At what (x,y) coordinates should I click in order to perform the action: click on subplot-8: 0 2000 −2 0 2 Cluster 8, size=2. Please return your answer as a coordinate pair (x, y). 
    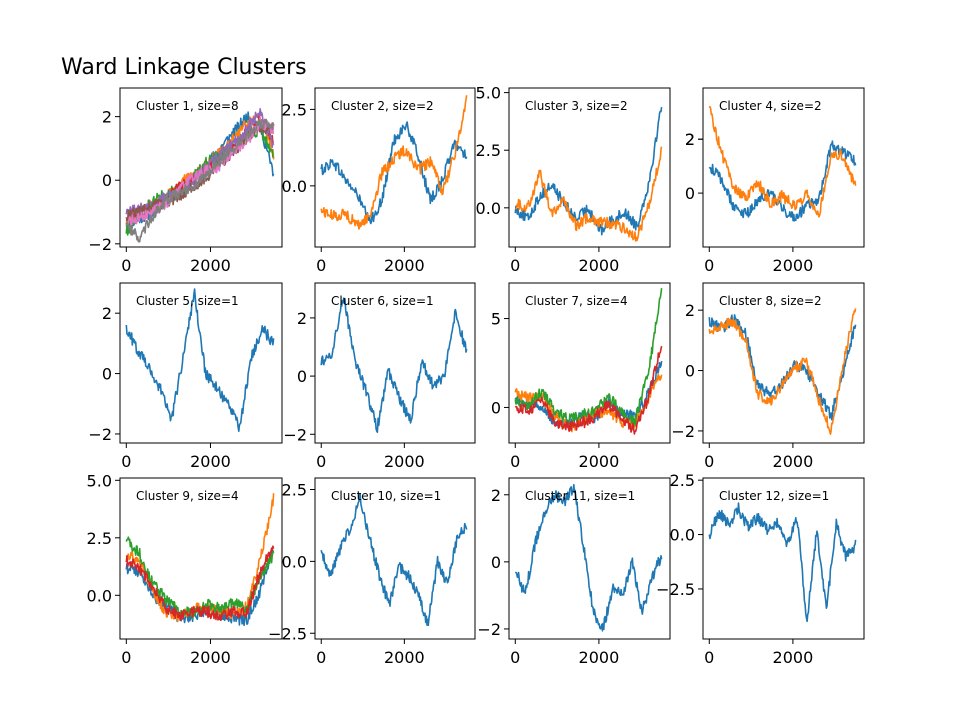
    Looking at the image, I should click on (768, 376).